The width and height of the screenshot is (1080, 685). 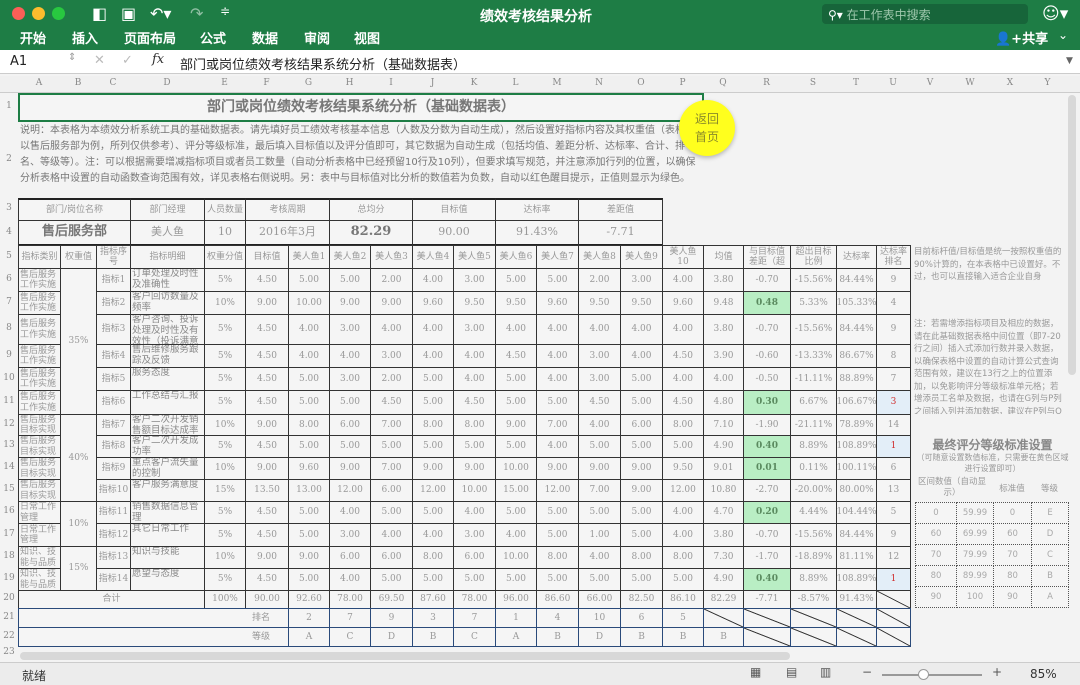 I want to click on row-header-8: 8, so click(x=9, y=328).